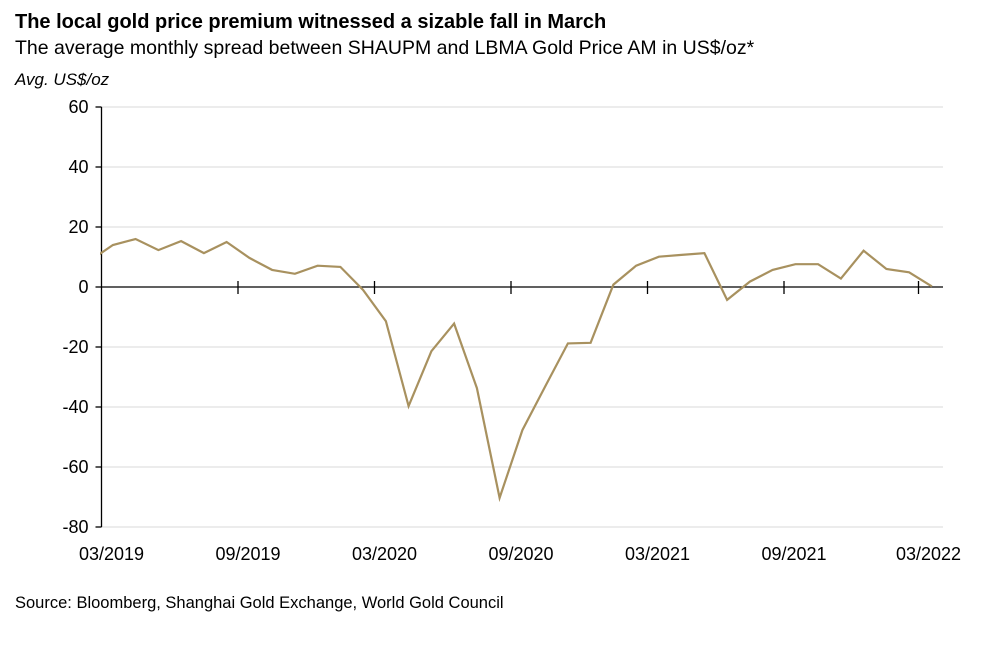 Image resolution: width=1008 pixels, height=645 pixels. I want to click on y-tick-label: -40, so click(75, 407).